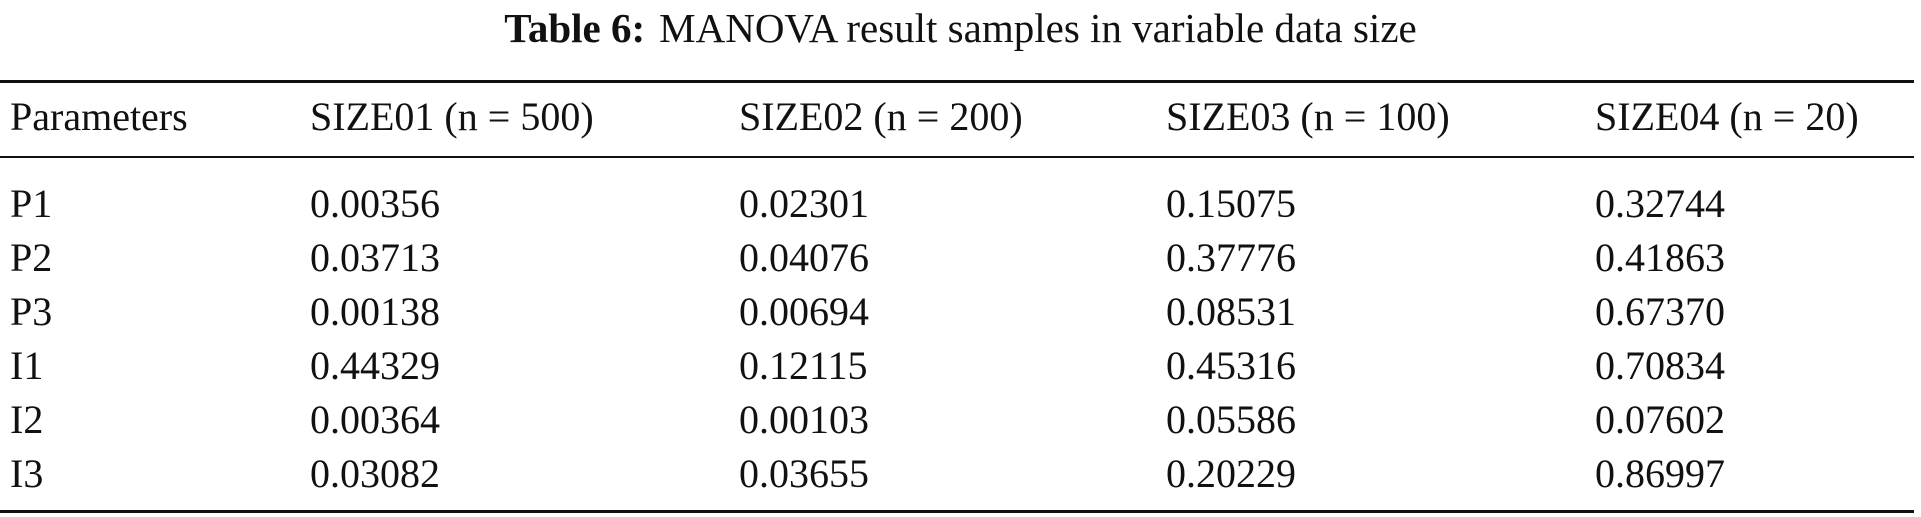 Image resolution: width=1921 pixels, height=517 pixels. I want to click on caption-label: Table 6:, so click(575, 28).